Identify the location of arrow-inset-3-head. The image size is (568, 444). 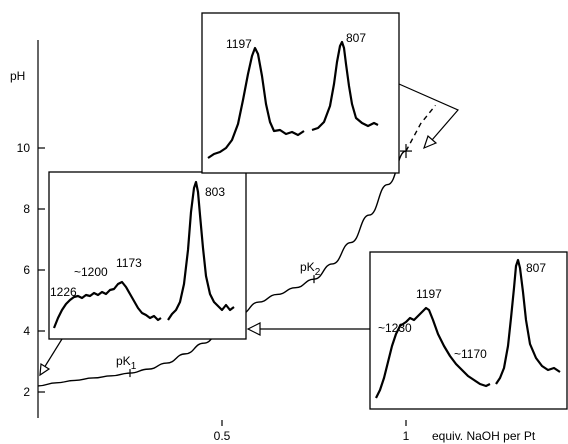
(253, 329).